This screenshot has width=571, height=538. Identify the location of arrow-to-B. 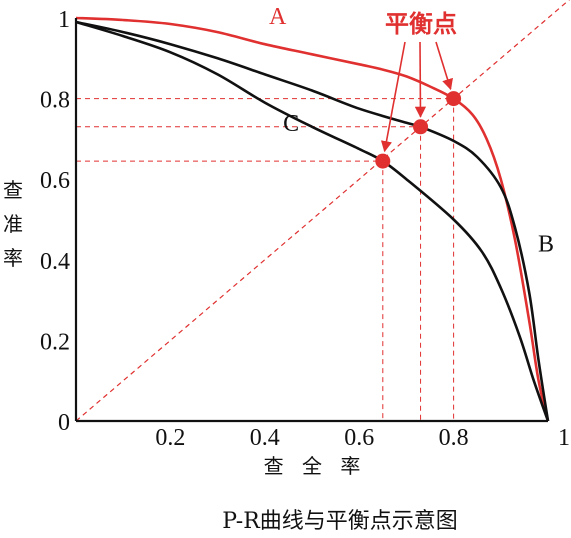
(420, 79).